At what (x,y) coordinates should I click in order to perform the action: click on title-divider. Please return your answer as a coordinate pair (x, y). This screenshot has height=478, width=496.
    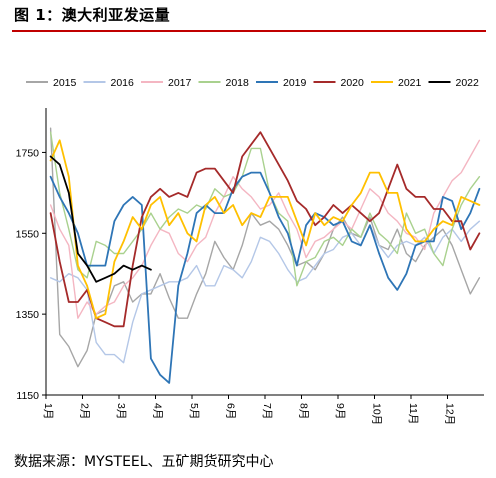
    Looking at the image, I should click on (249, 31).